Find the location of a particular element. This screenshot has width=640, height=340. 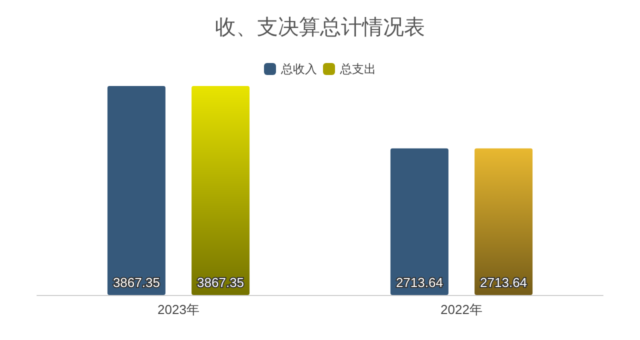

legend-label: 总收入 is located at coordinates (298, 69).